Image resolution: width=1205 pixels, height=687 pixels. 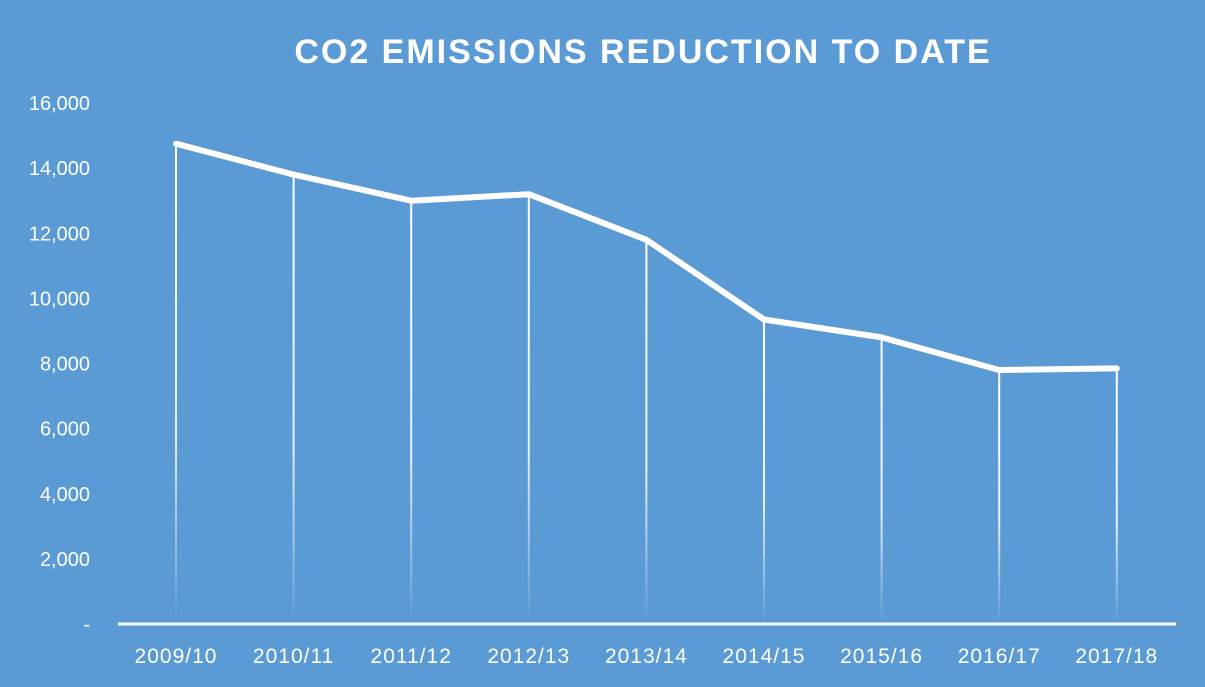 I want to click on x-tick-label: 2014/15, so click(x=764, y=656).